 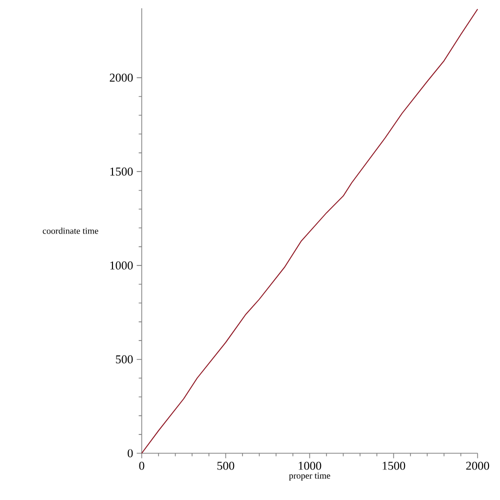 What do you see at coordinates (225, 466) in the screenshot?
I see `x-tick-label: 500` at bounding box center [225, 466].